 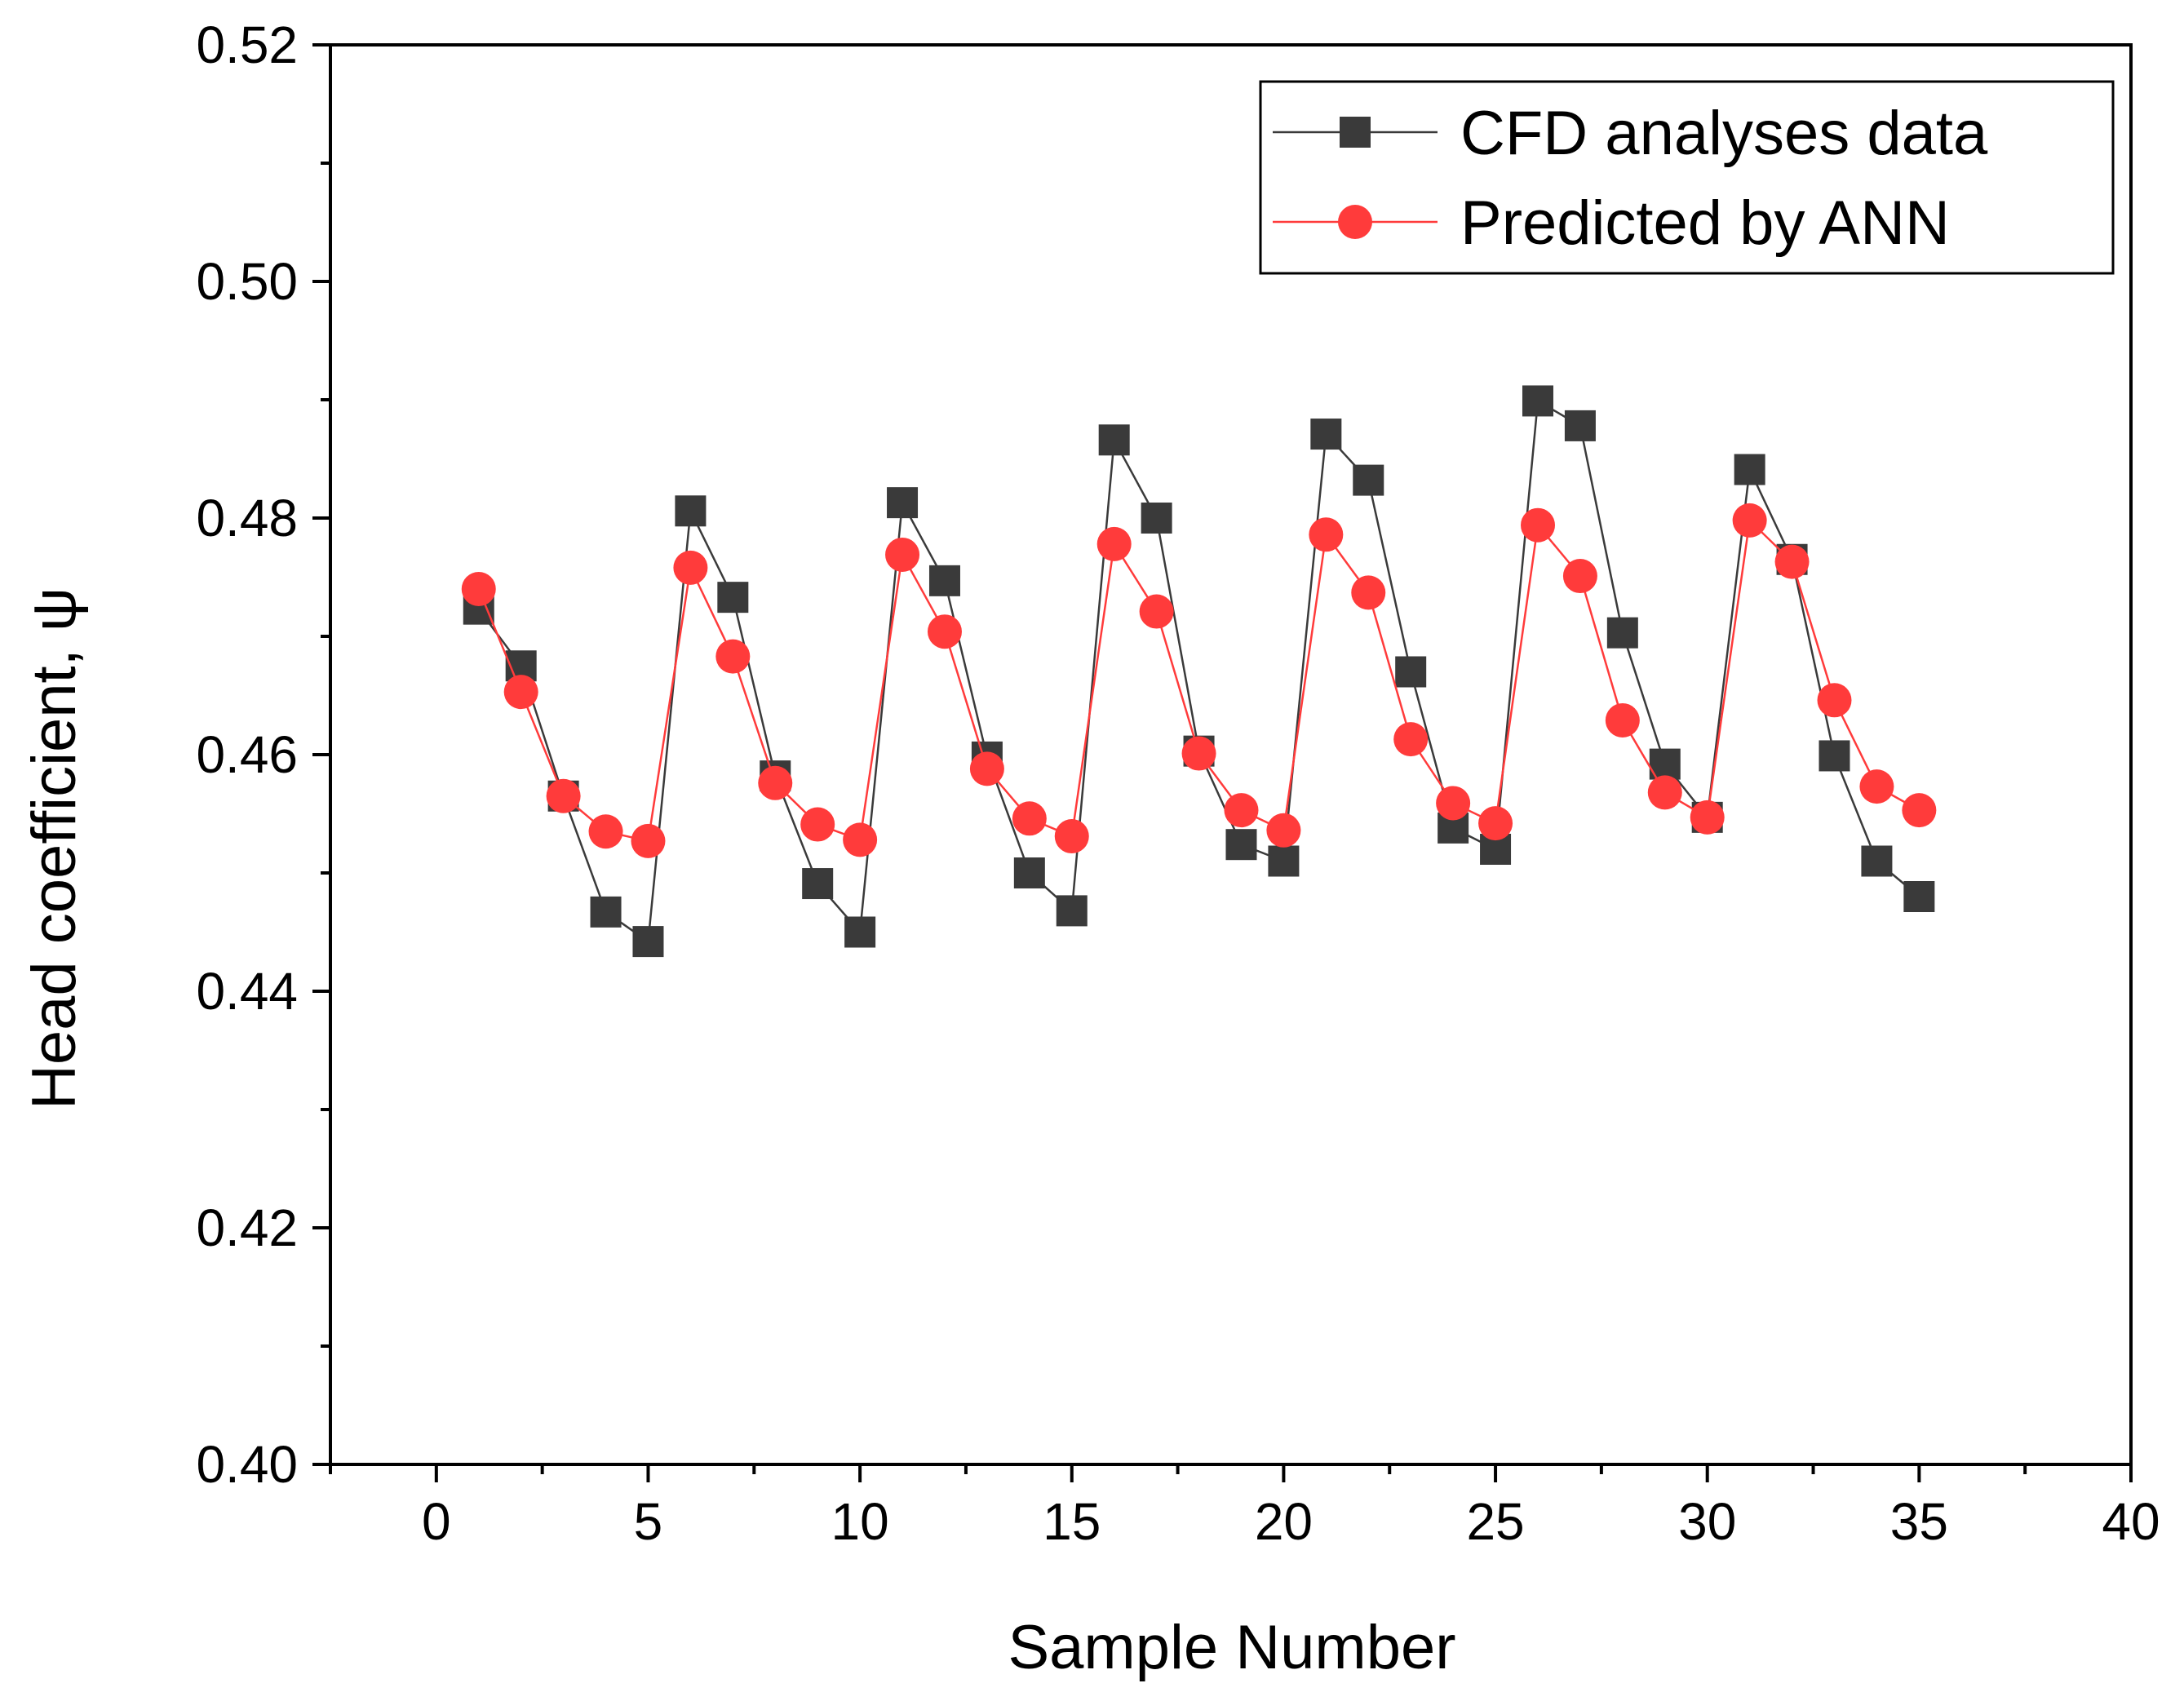 I want to click on x-tick-label: 40, so click(x=2131, y=1521).